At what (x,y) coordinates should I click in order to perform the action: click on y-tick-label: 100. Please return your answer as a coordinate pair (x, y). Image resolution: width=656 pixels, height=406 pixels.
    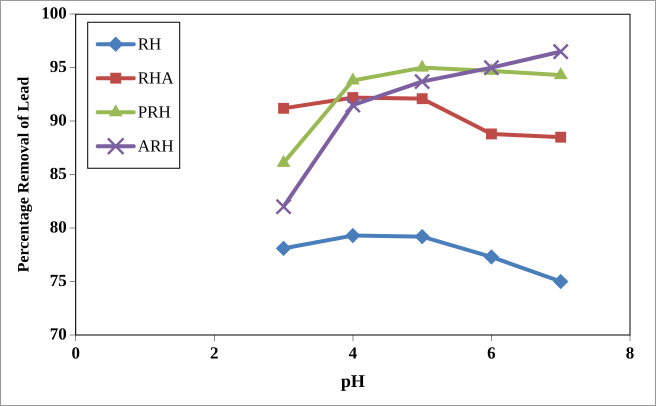
    Looking at the image, I should click on (54, 13).